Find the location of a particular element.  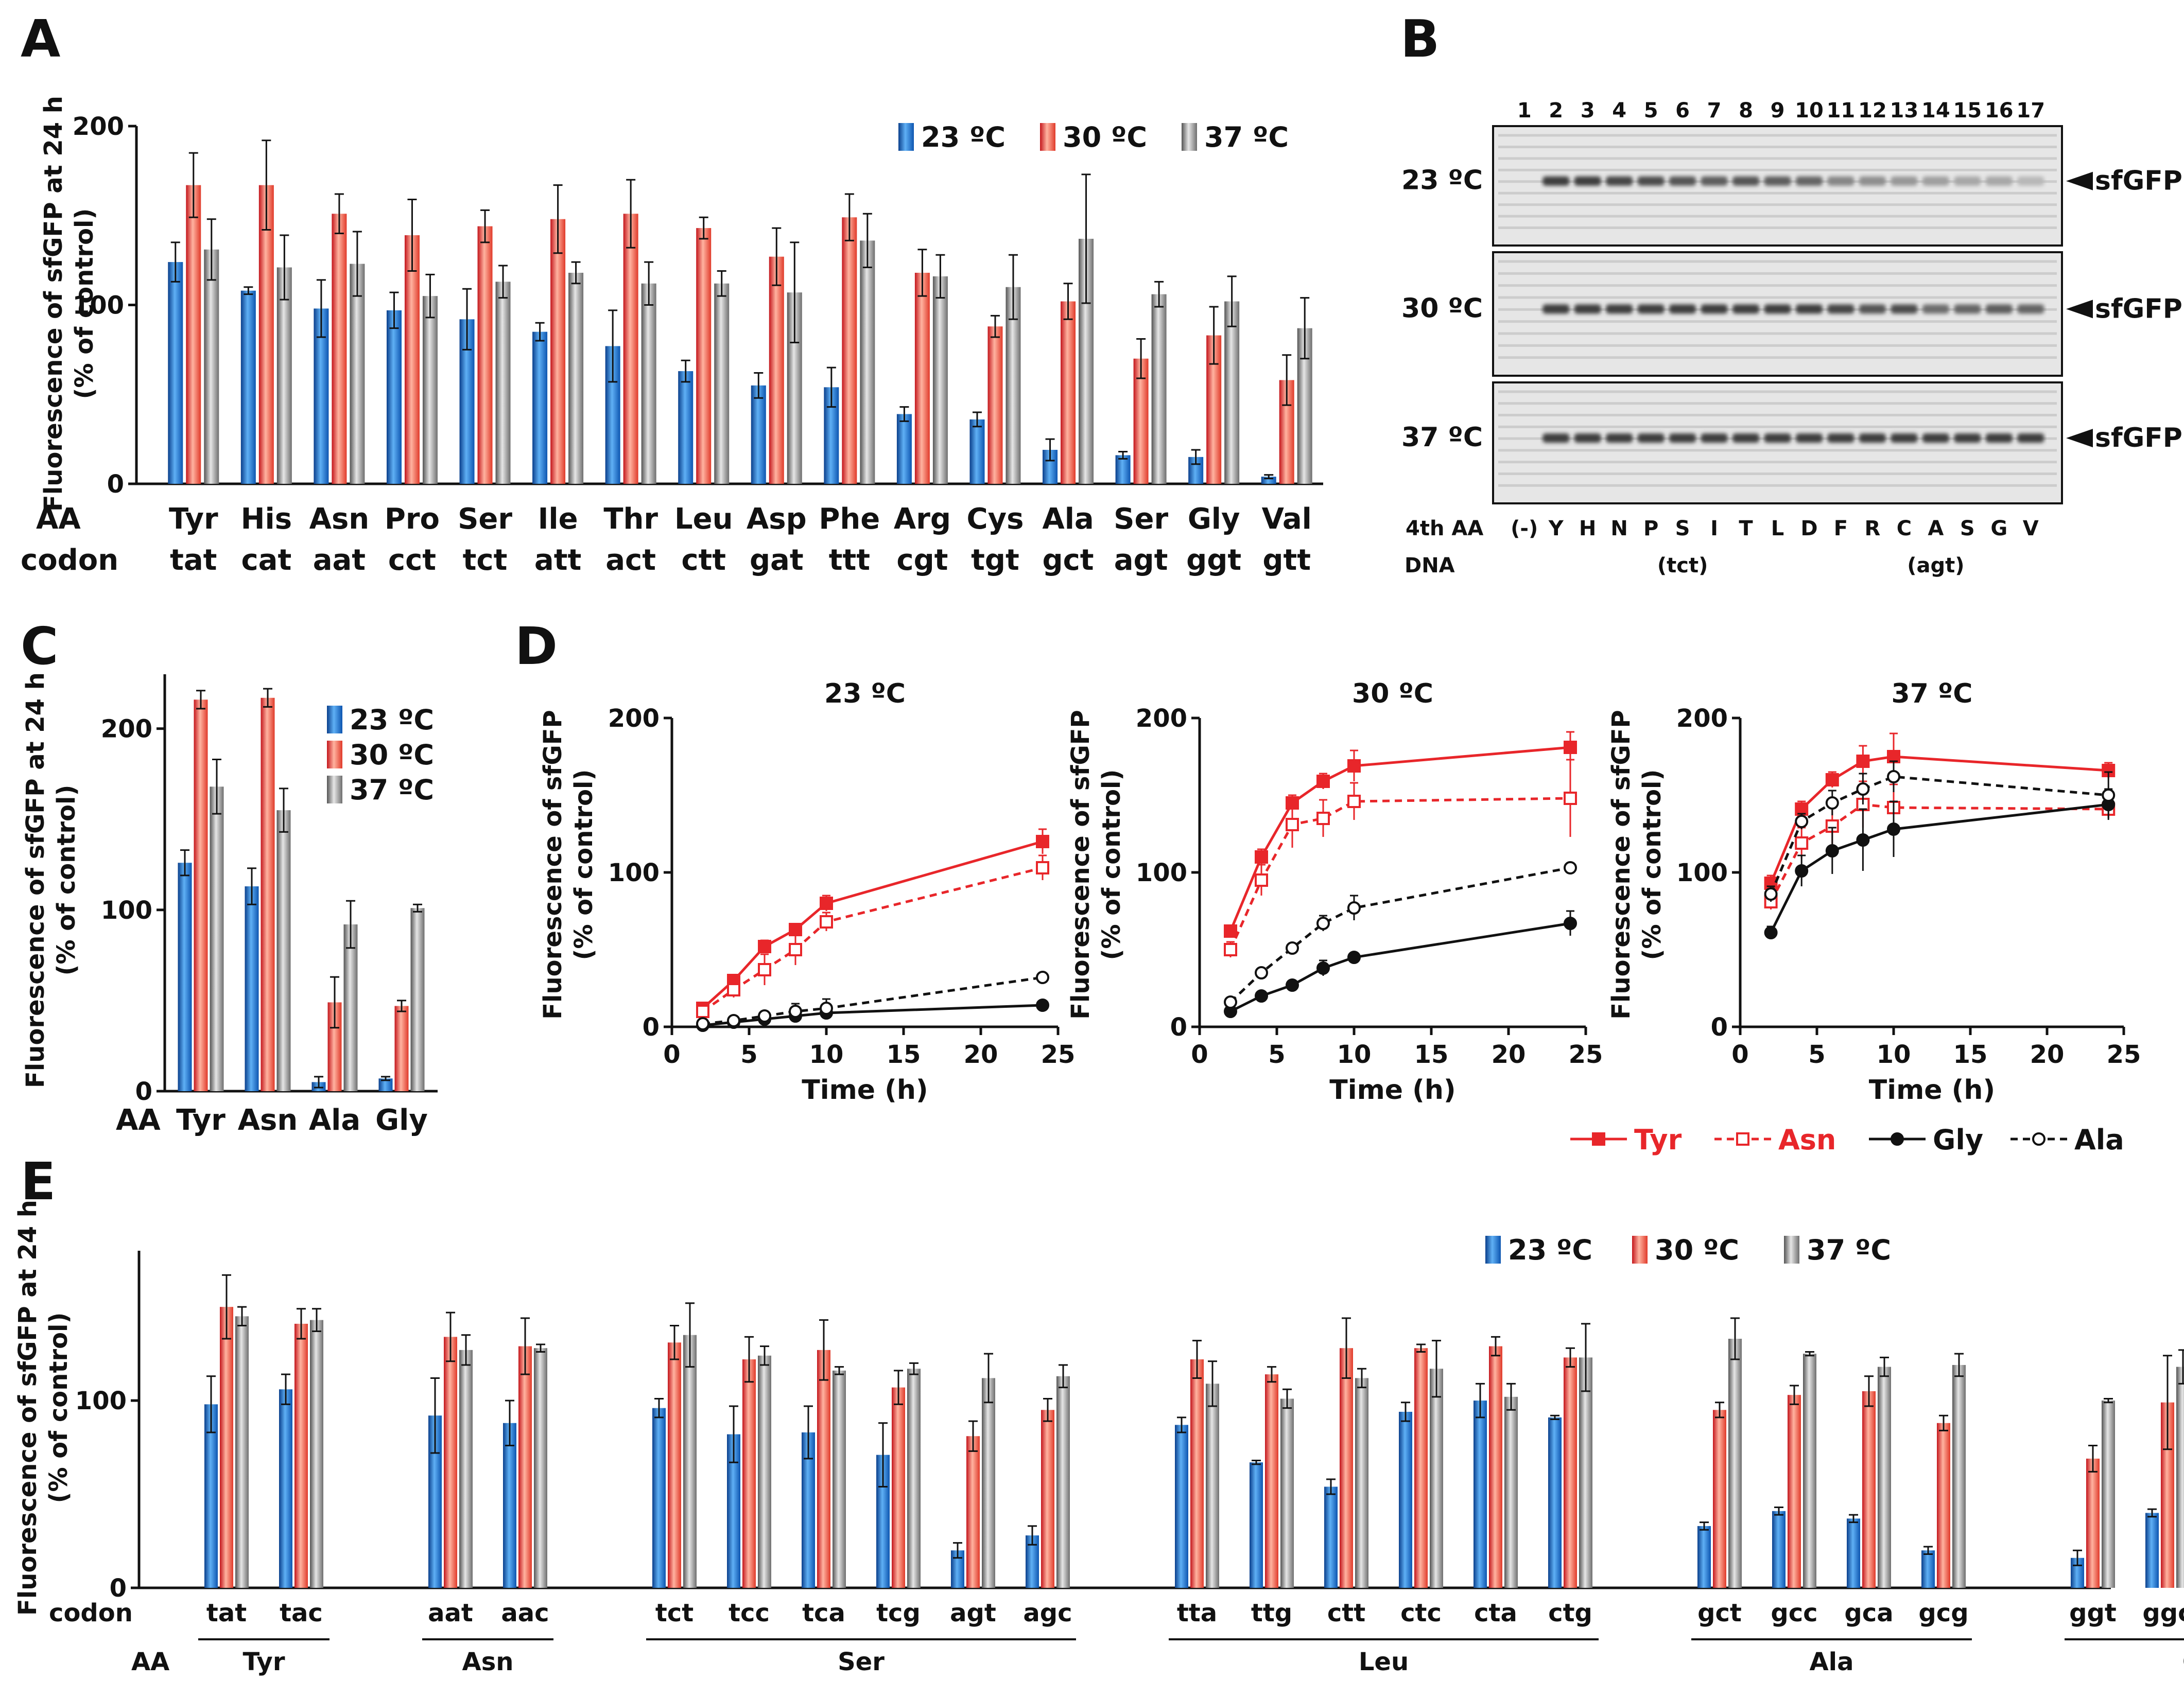

panel-a-legend-label-30c: 30 ºC is located at coordinates (1105, 137).